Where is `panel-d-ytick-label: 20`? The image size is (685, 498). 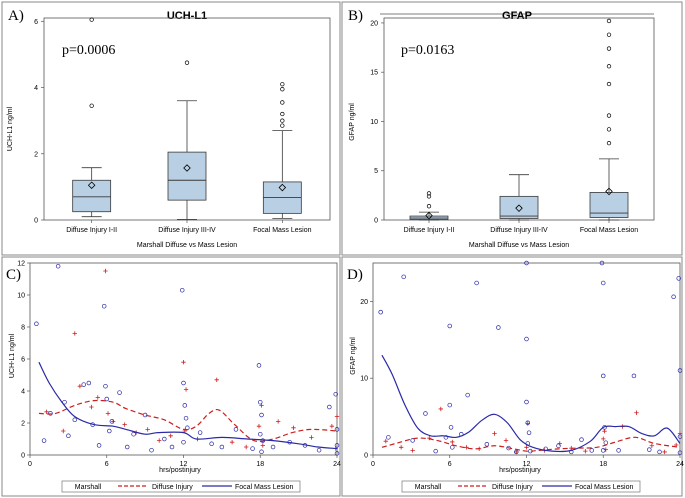 panel-d-ytick-label: 20 is located at coordinates (364, 302).